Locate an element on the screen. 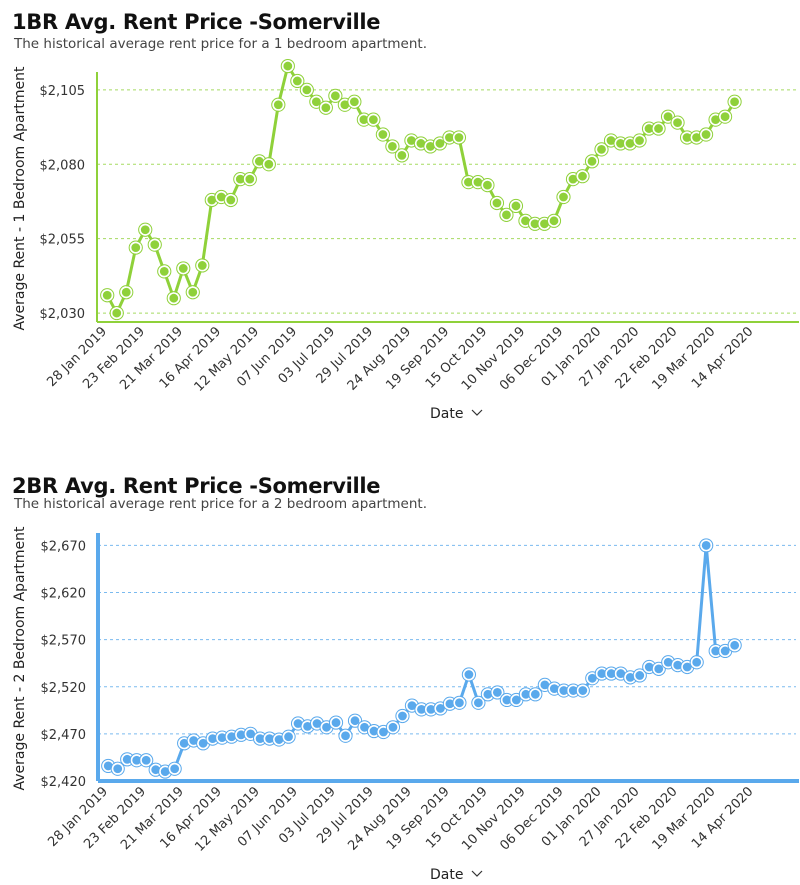 Image resolution: width=800 pixels, height=885 pixels. y-tick-label: $2,570 is located at coordinates (64, 641).